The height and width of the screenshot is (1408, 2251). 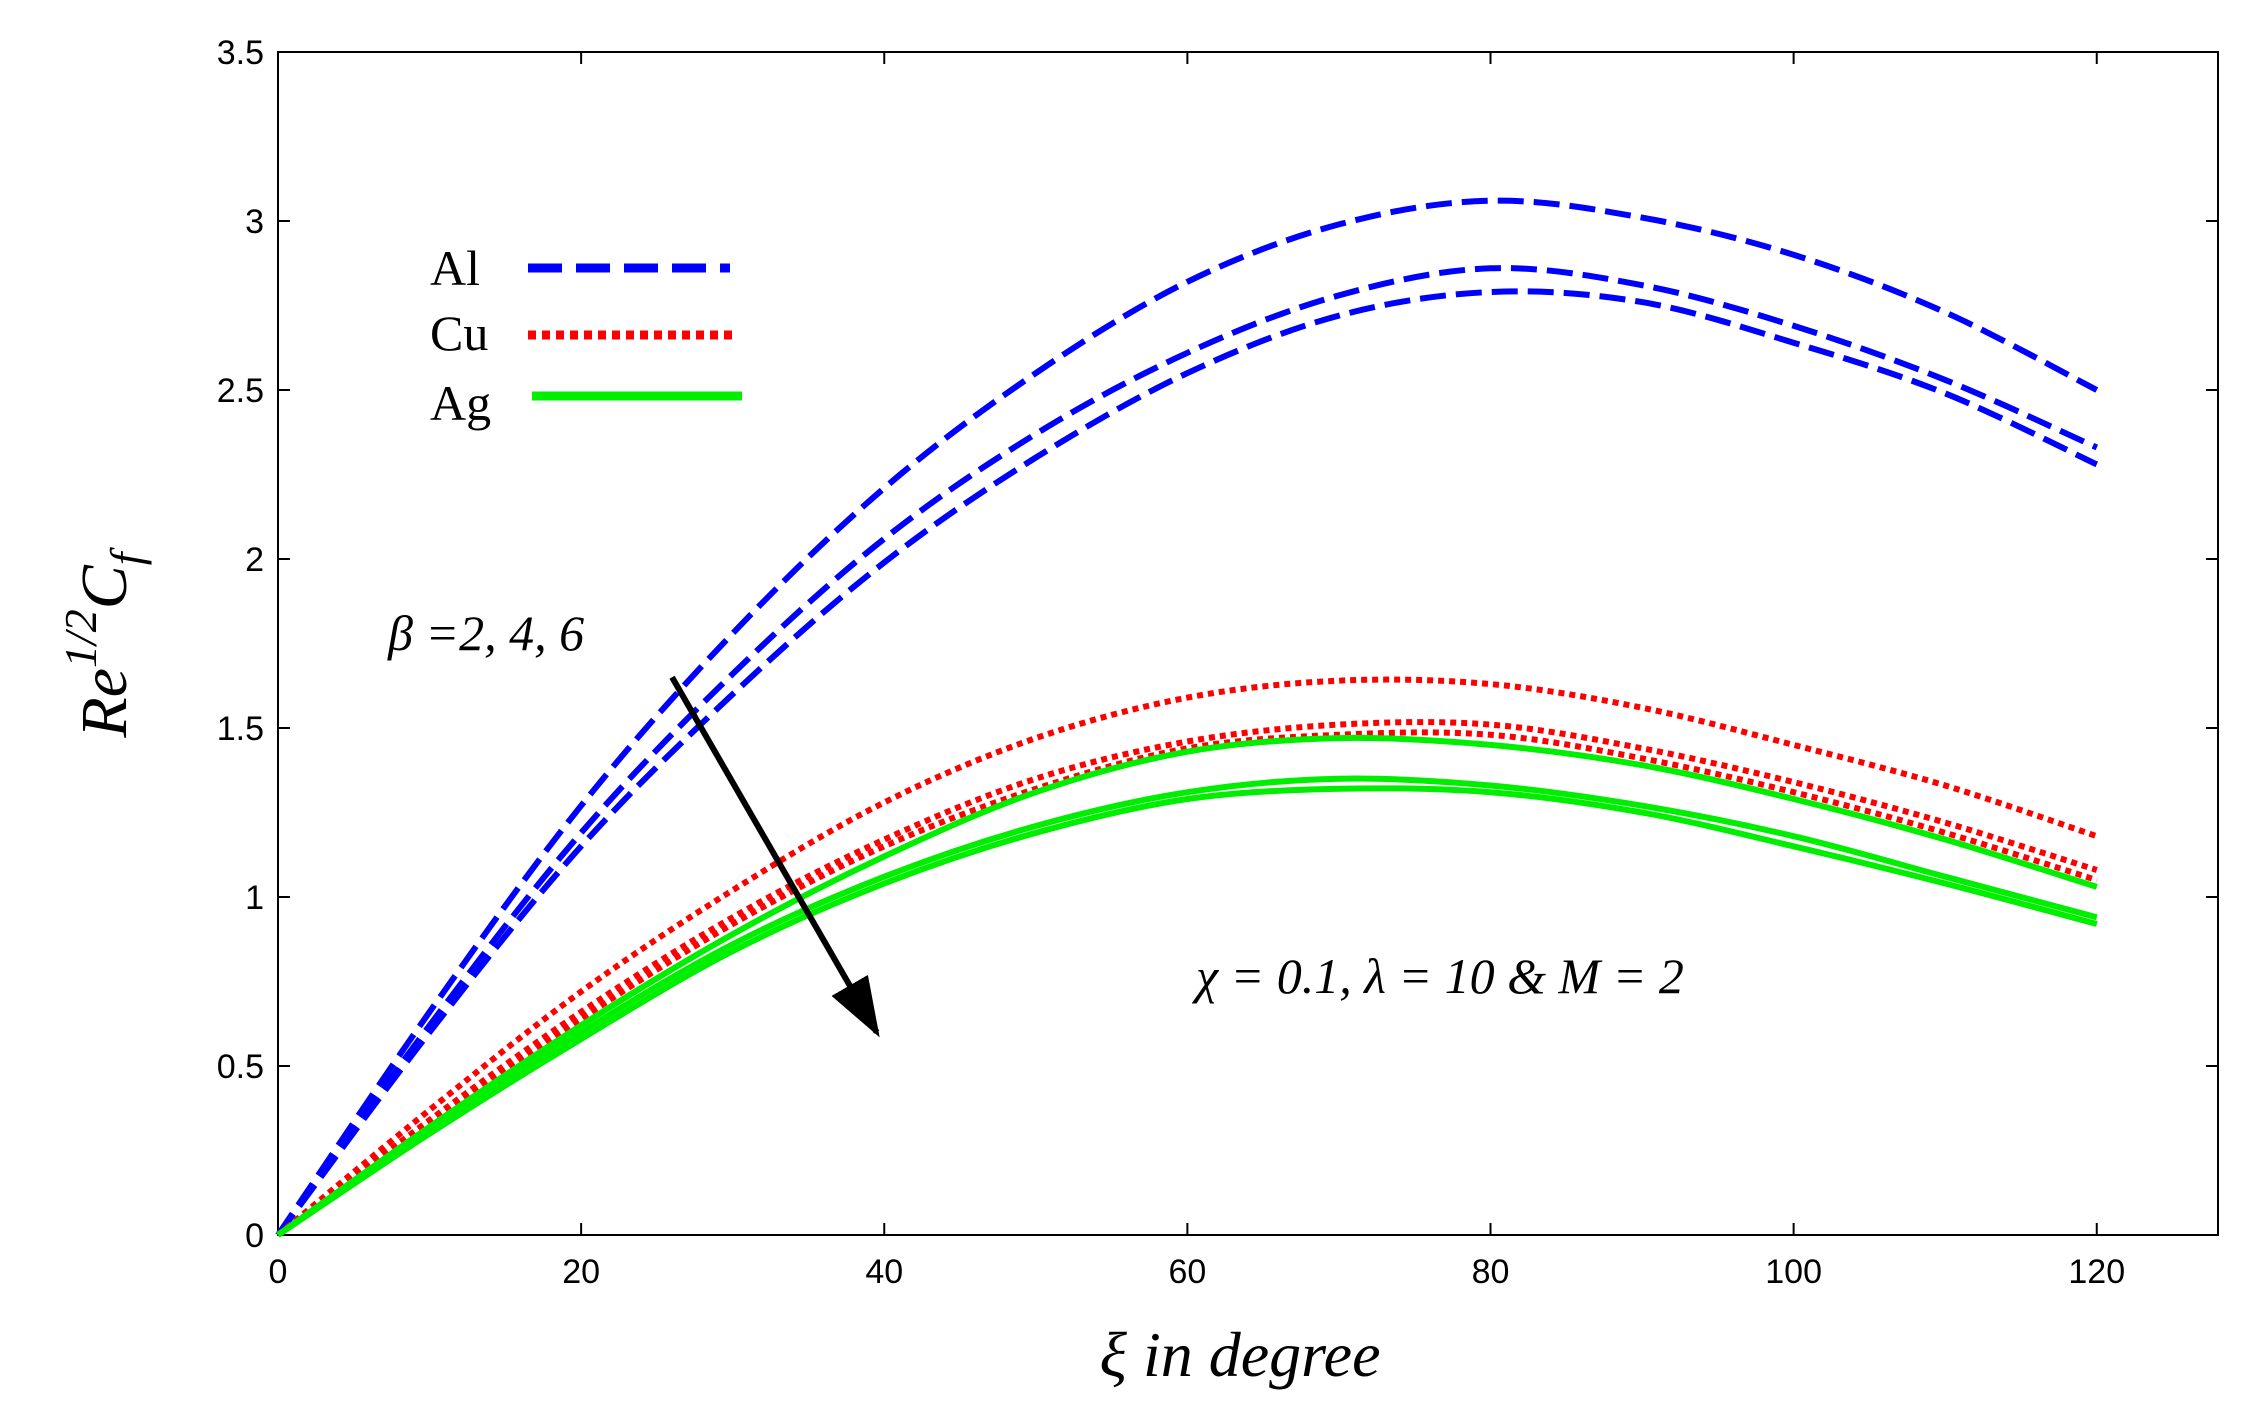 I want to click on legend: Al Cu Ag, so click(x=586, y=335).